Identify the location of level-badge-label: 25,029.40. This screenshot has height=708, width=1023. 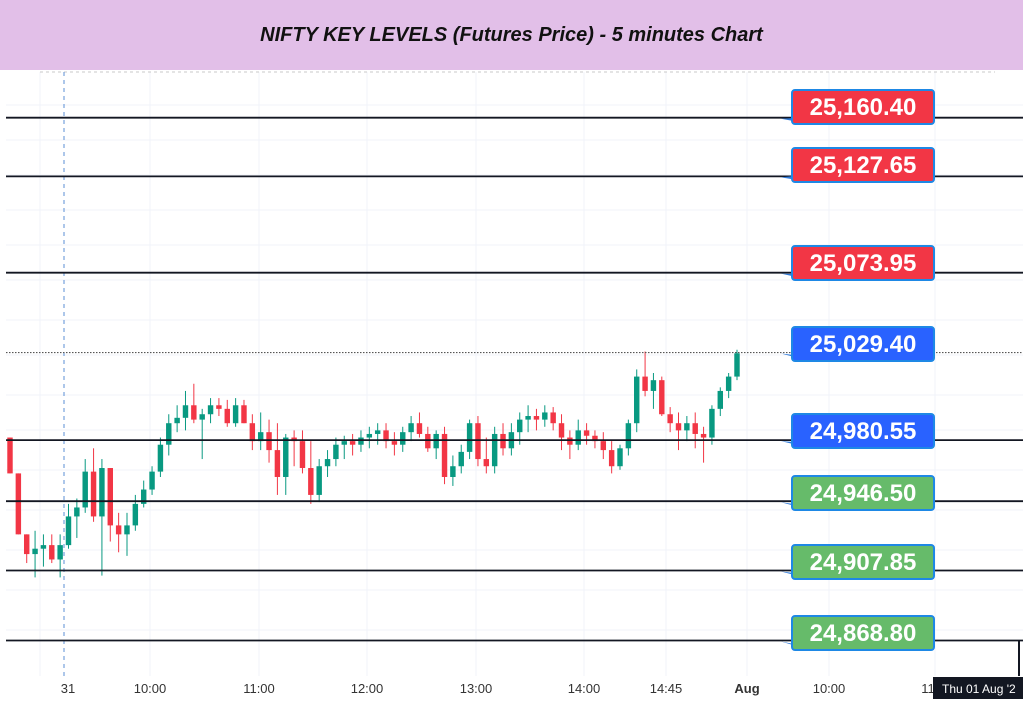
(863, 344).